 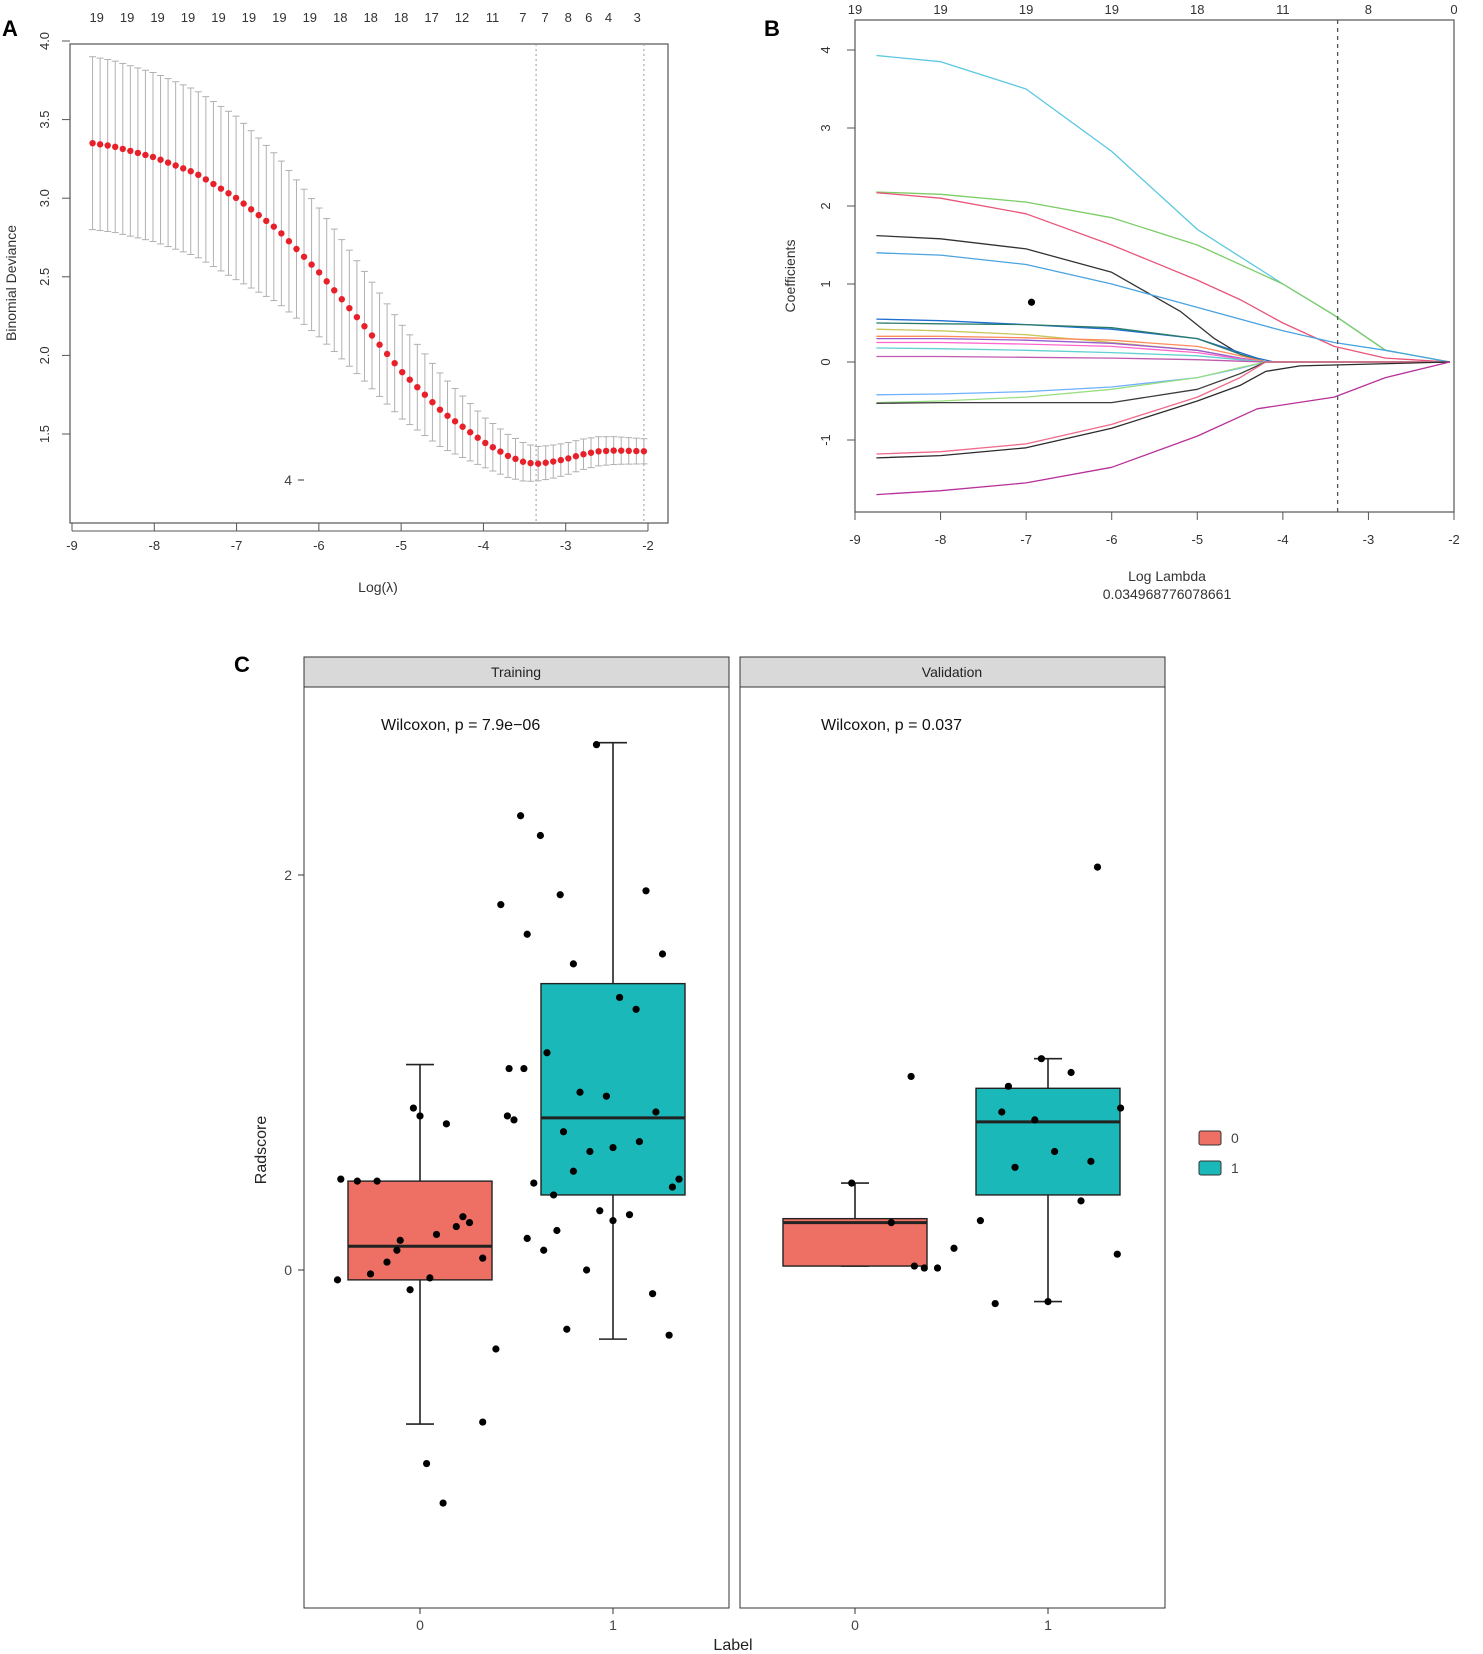 I want to click on box-iqr, so click(x=855, y=1242).